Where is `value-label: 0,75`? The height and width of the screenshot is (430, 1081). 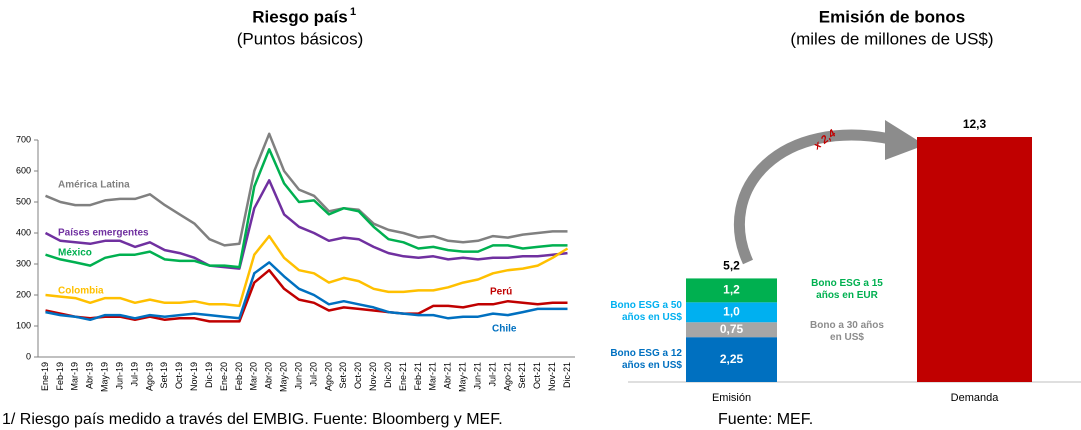
value-label: 0,75 is located at coordinates (732, 329).